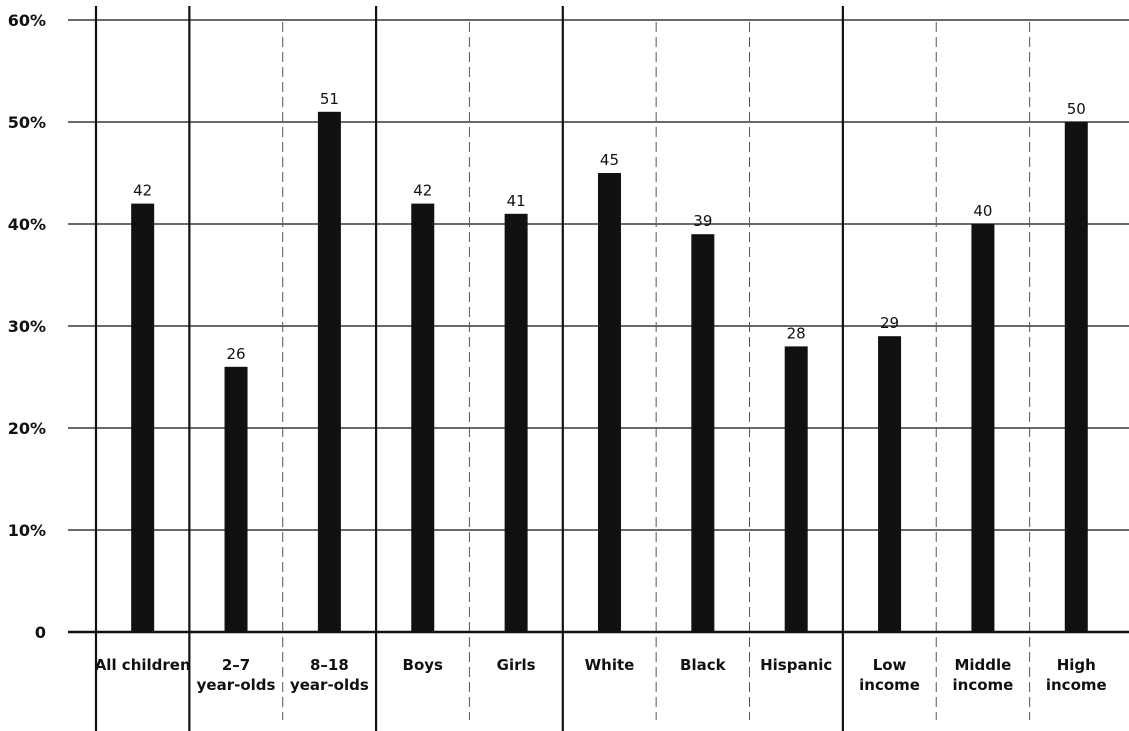 The image size is (1129, 731). Describe the element at coordinates (1076, 109) in the screenshot. I see `data-label: 50` at that location.